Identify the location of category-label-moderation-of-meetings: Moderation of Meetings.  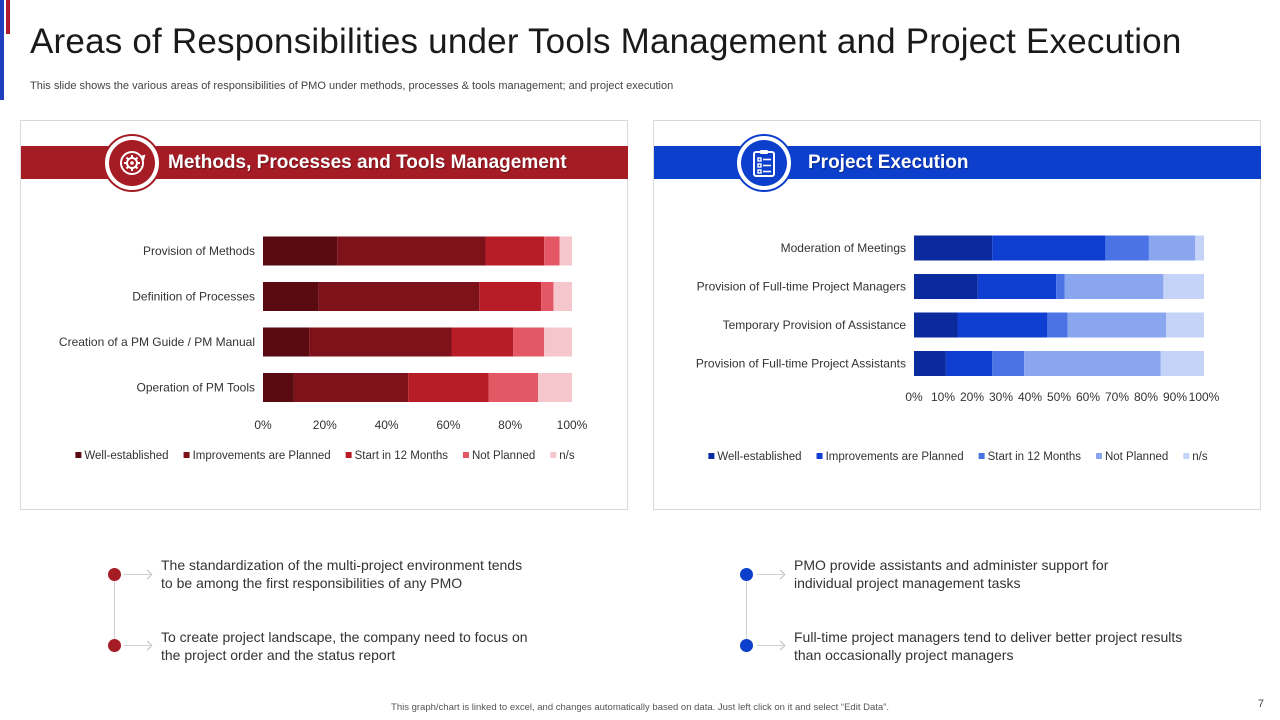
(843, 248).